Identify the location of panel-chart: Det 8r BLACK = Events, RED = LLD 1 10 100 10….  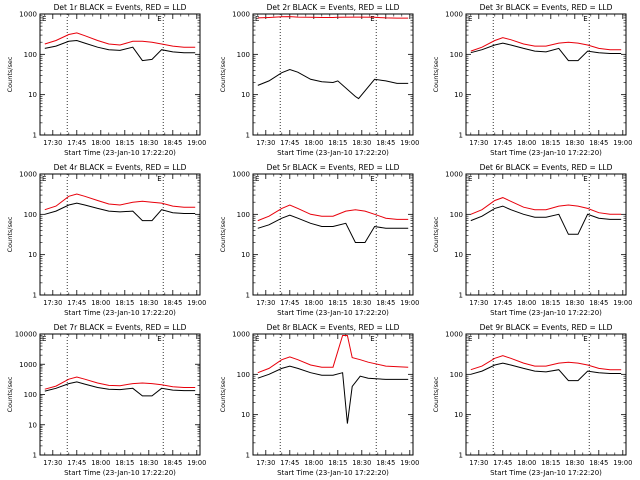
(319, 400).